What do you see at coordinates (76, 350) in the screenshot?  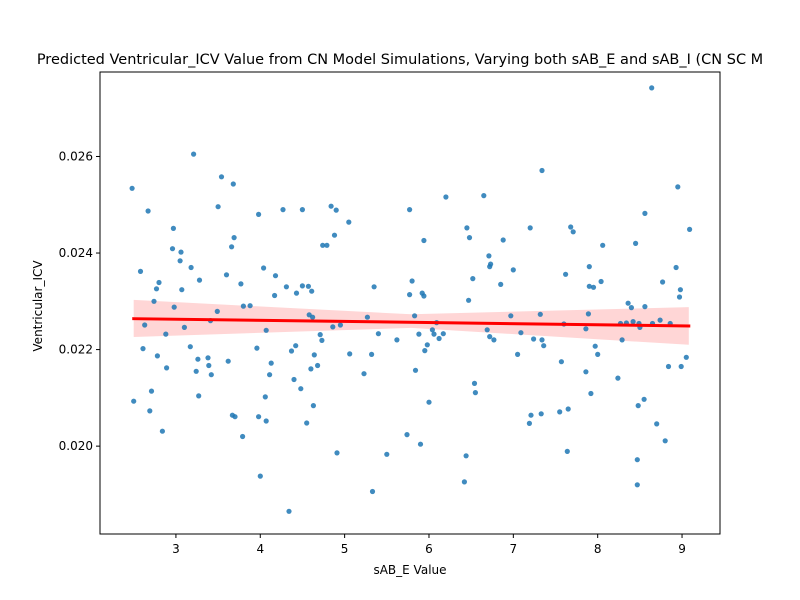 I see `y-tick-label: 0.022` at bounding box center [76, 350].